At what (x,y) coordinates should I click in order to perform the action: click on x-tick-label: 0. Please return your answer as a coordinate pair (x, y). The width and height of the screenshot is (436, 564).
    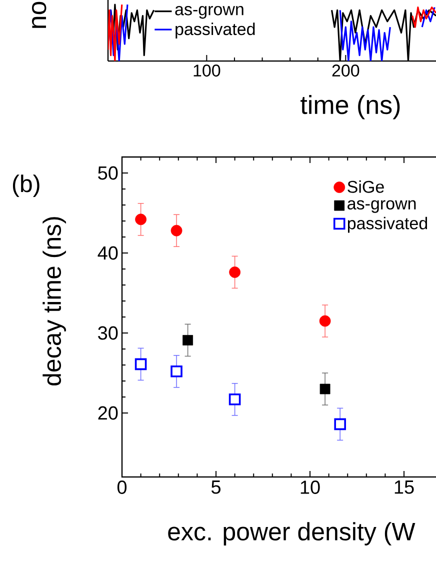
    Looking at the image, I should click on (122, 487).